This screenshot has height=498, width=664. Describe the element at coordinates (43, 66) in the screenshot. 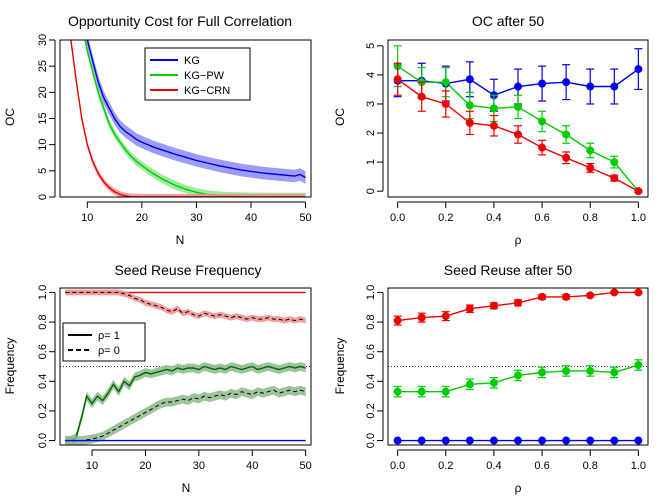

I see `y-tick-label: 25` at that location.